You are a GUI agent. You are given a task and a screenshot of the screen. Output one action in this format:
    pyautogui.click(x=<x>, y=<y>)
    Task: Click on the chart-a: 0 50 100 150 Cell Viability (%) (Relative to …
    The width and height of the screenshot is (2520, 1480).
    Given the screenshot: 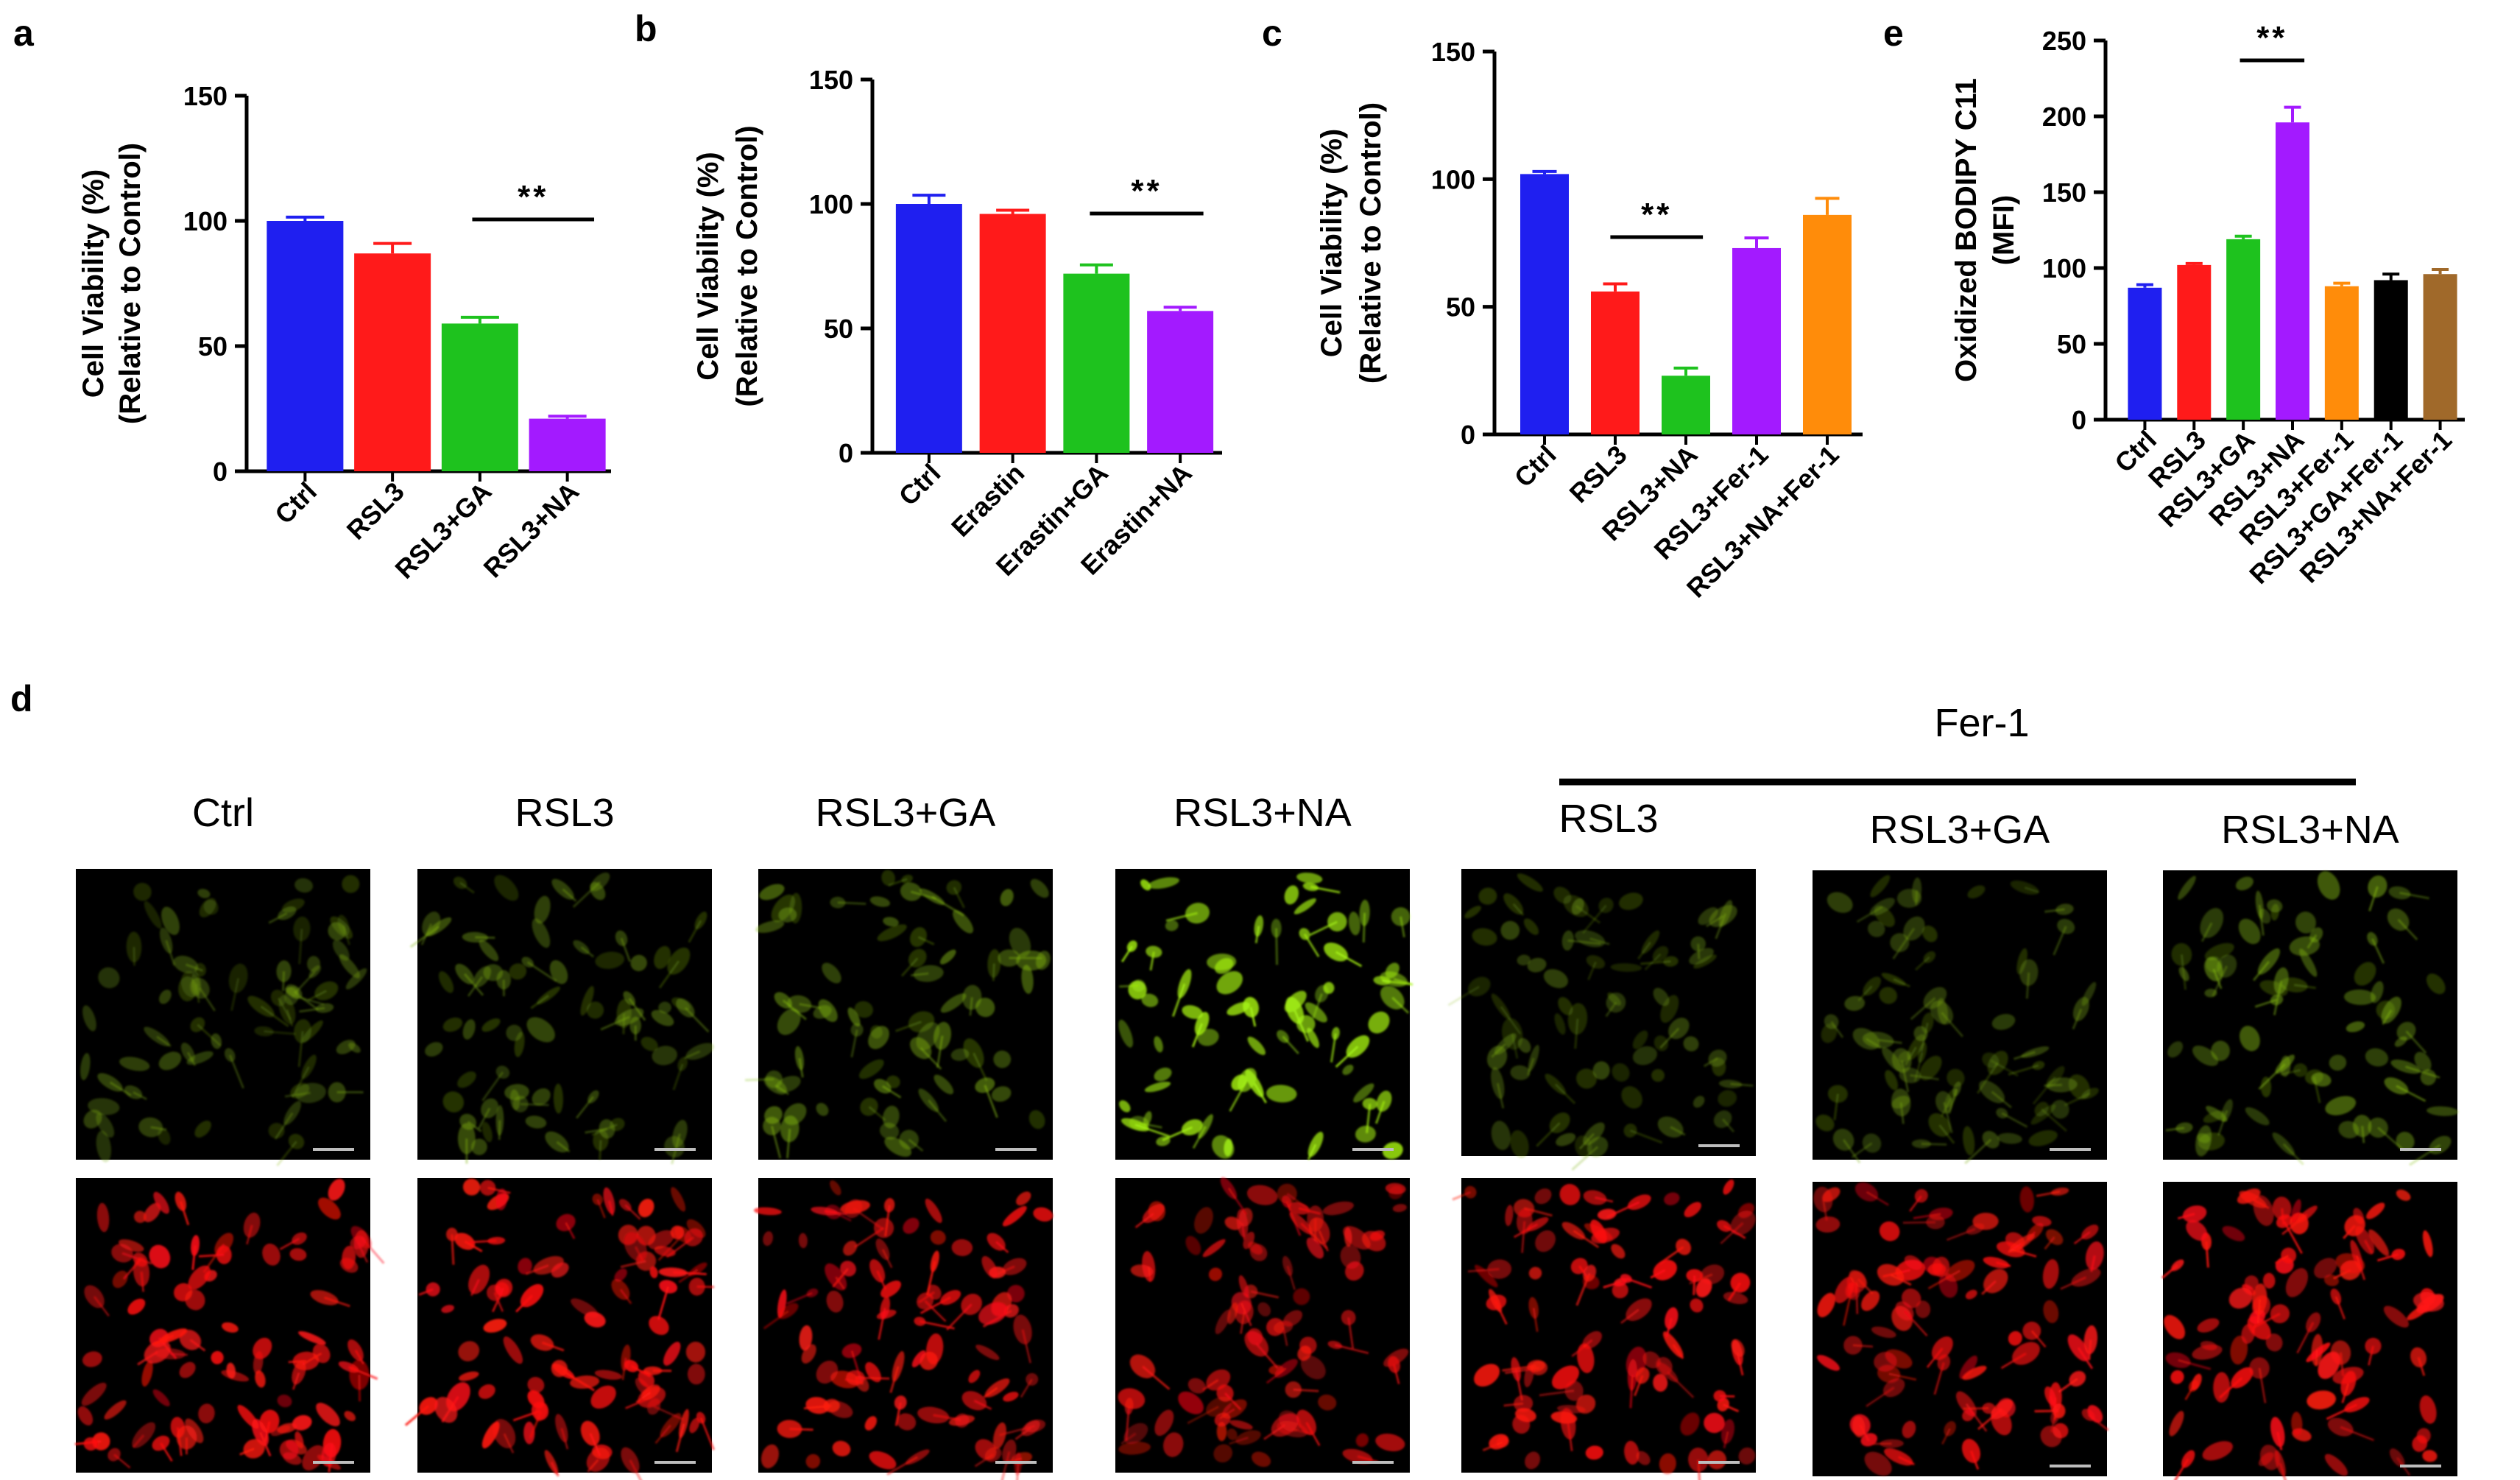 What is the action you would take?
    pyautogui.click(x=344, y=333)
    